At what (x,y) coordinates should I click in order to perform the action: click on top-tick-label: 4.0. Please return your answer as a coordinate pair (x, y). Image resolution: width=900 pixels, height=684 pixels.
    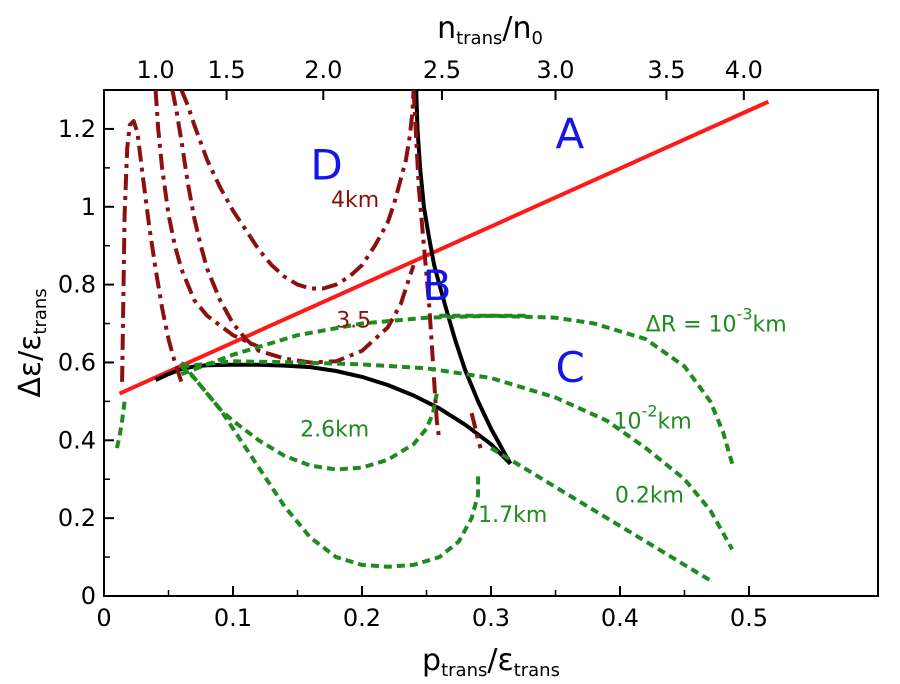
    Looking at the image, I should click on (744, 70).